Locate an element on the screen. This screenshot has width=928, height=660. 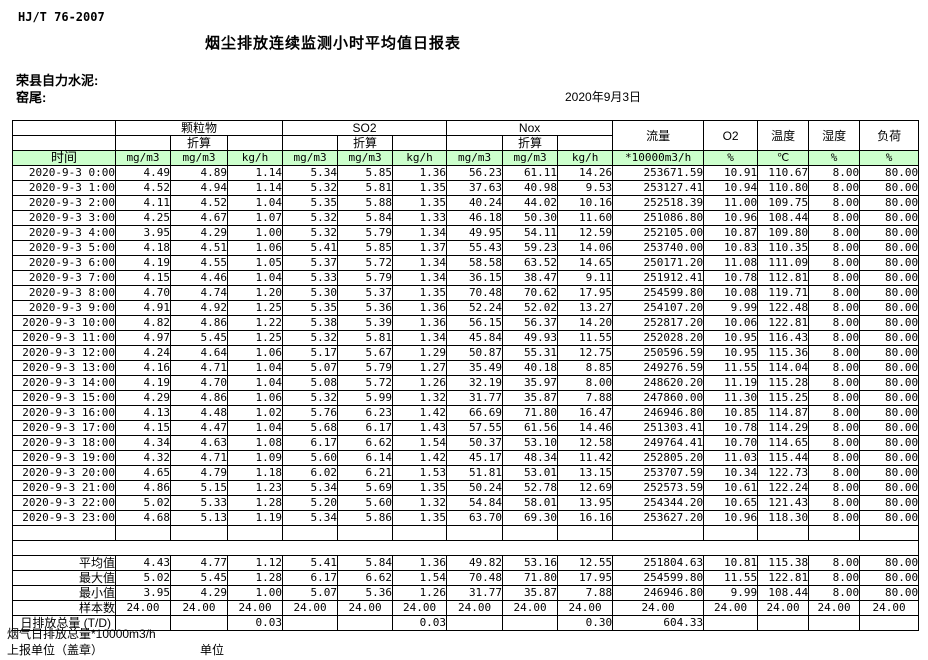
summary-value-cell: 5.45 is located at coordinates (199, 578).